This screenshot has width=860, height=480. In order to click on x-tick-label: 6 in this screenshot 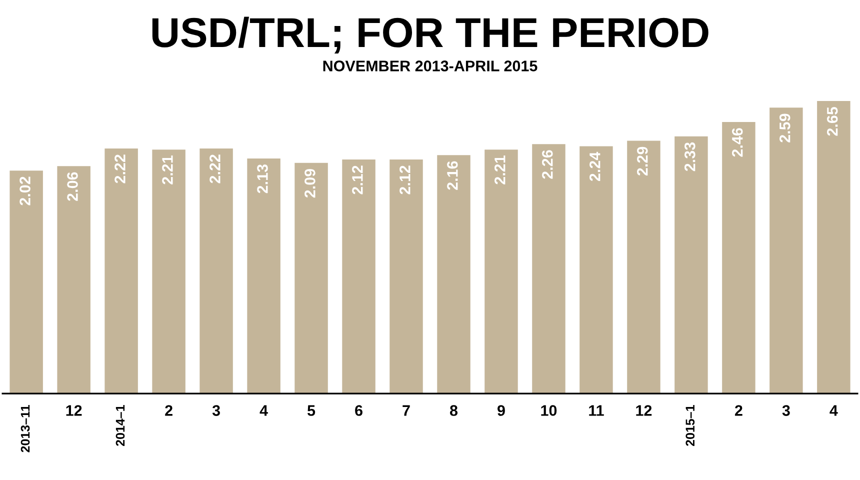, I will do `click(358, 410)`.